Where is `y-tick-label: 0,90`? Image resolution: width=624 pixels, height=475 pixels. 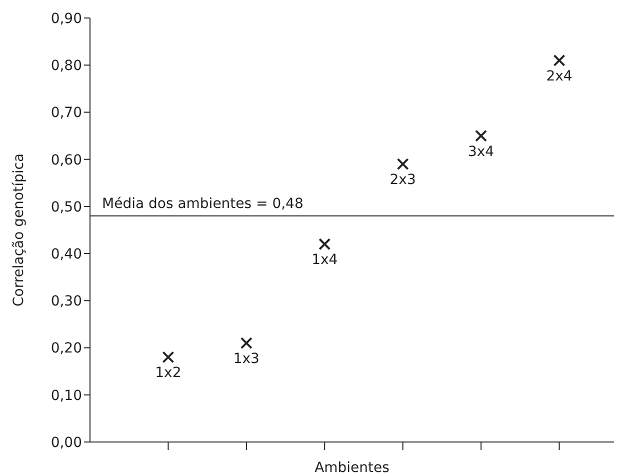 y-tick-label: 0,90 is located at coordinates (66, 18).